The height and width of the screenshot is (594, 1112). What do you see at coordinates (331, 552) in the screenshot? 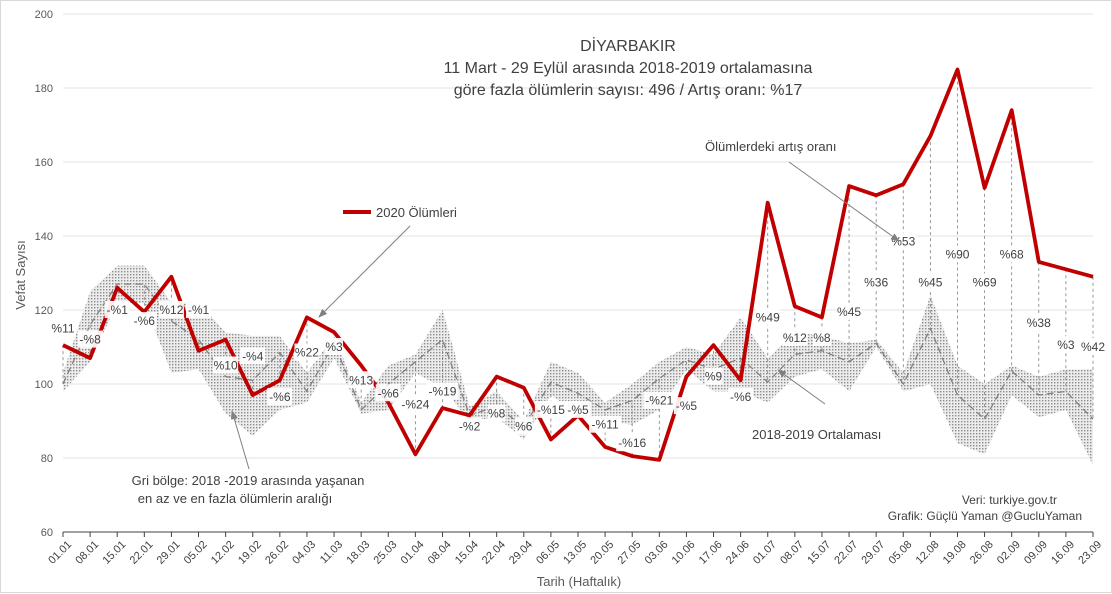
I see `x-tick-11.03: 11.03` at bounding box center [331, 552].